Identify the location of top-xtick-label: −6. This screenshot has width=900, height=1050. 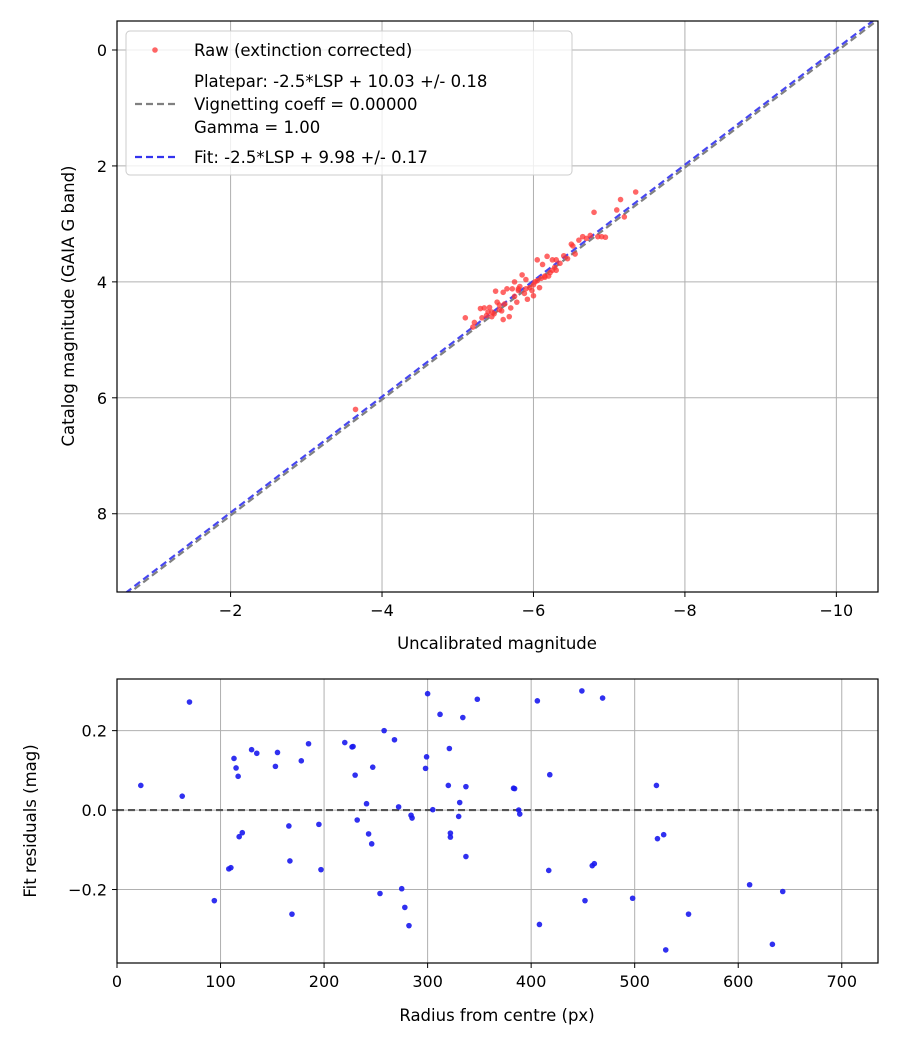
(534, 610).